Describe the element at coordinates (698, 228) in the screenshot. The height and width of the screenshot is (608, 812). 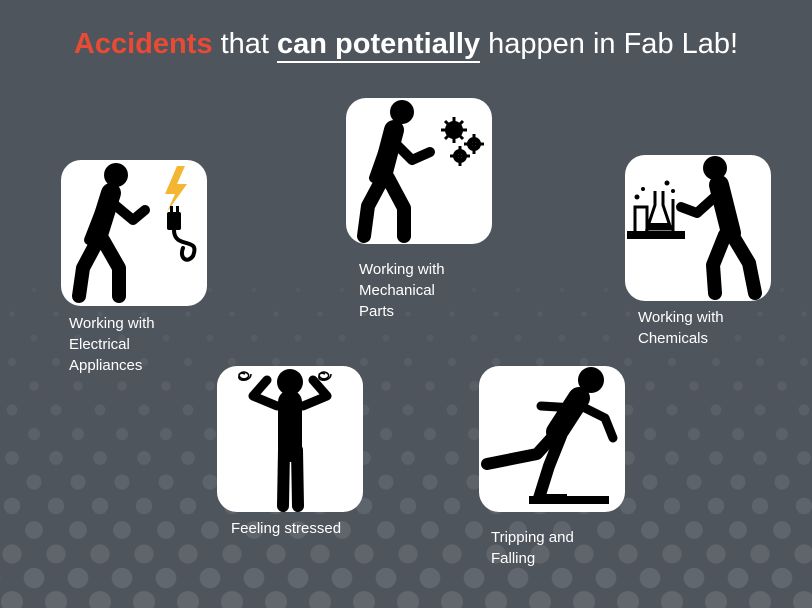
I see `card-chemicals` at that location.